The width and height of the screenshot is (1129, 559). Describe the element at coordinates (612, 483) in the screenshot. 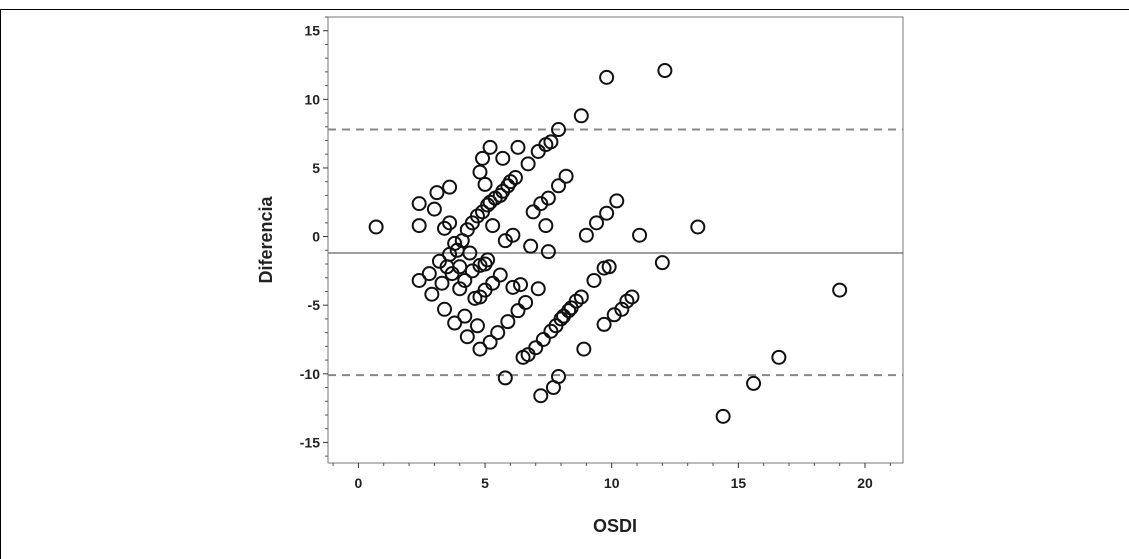

I see `x-tick-label: 10` at that location.